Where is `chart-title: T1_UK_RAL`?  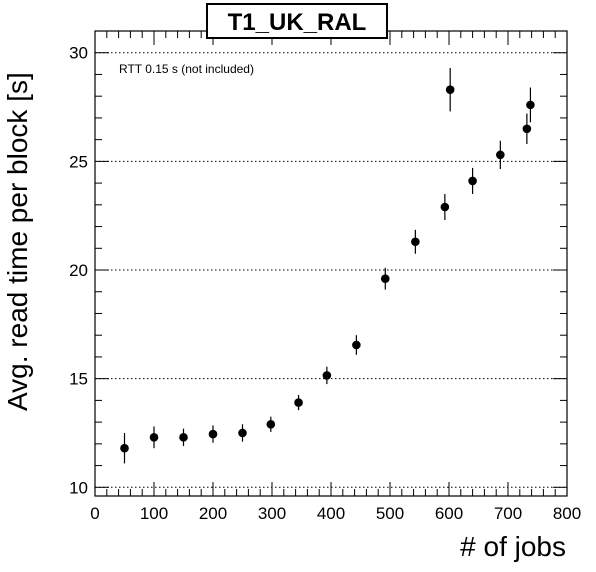 chart-title: T1_UK_RAL is located at coordinates (297, 22).